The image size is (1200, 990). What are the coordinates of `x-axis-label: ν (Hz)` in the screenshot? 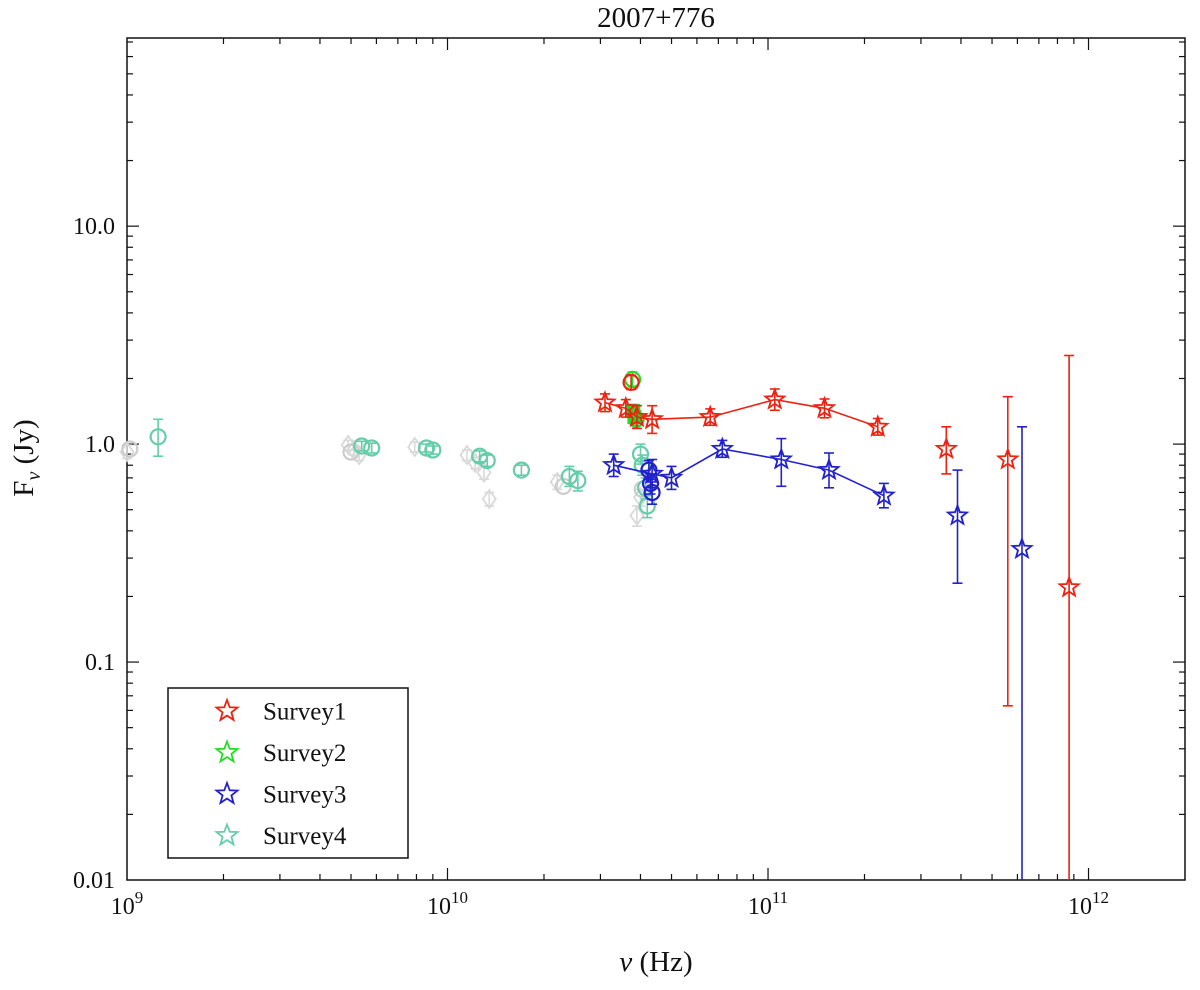 It's located at (656, 962).